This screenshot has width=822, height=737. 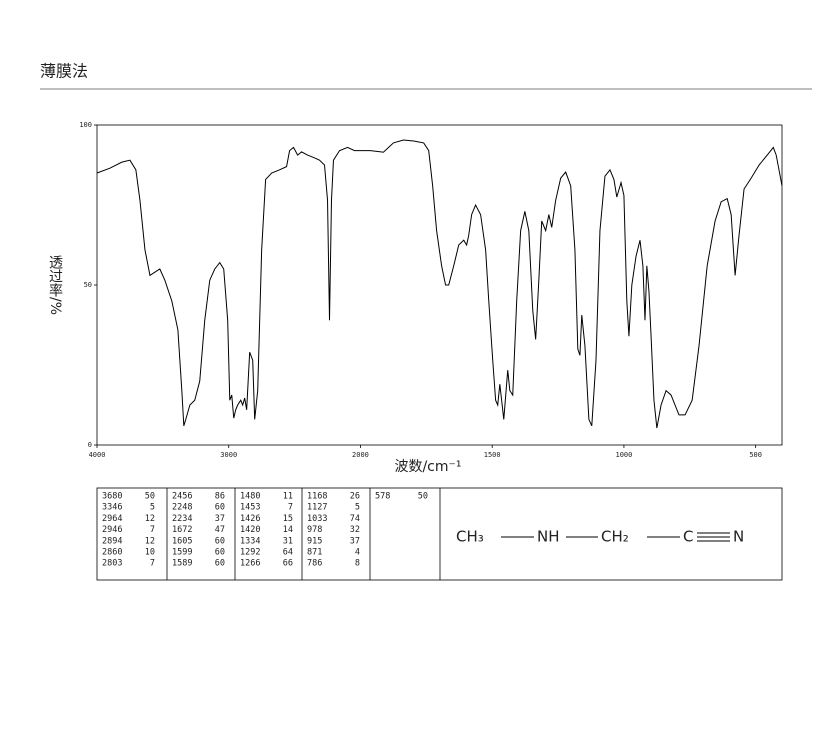 I want to click on x-tick-label: 500, so click(x=755, y=455).